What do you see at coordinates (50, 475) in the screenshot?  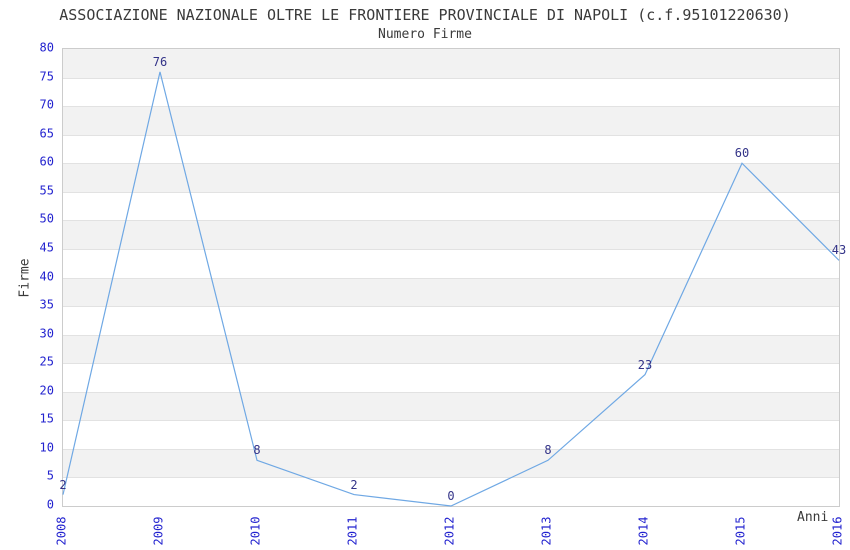 I see `y-tick-label: 5` at bounding box center [50, 475].